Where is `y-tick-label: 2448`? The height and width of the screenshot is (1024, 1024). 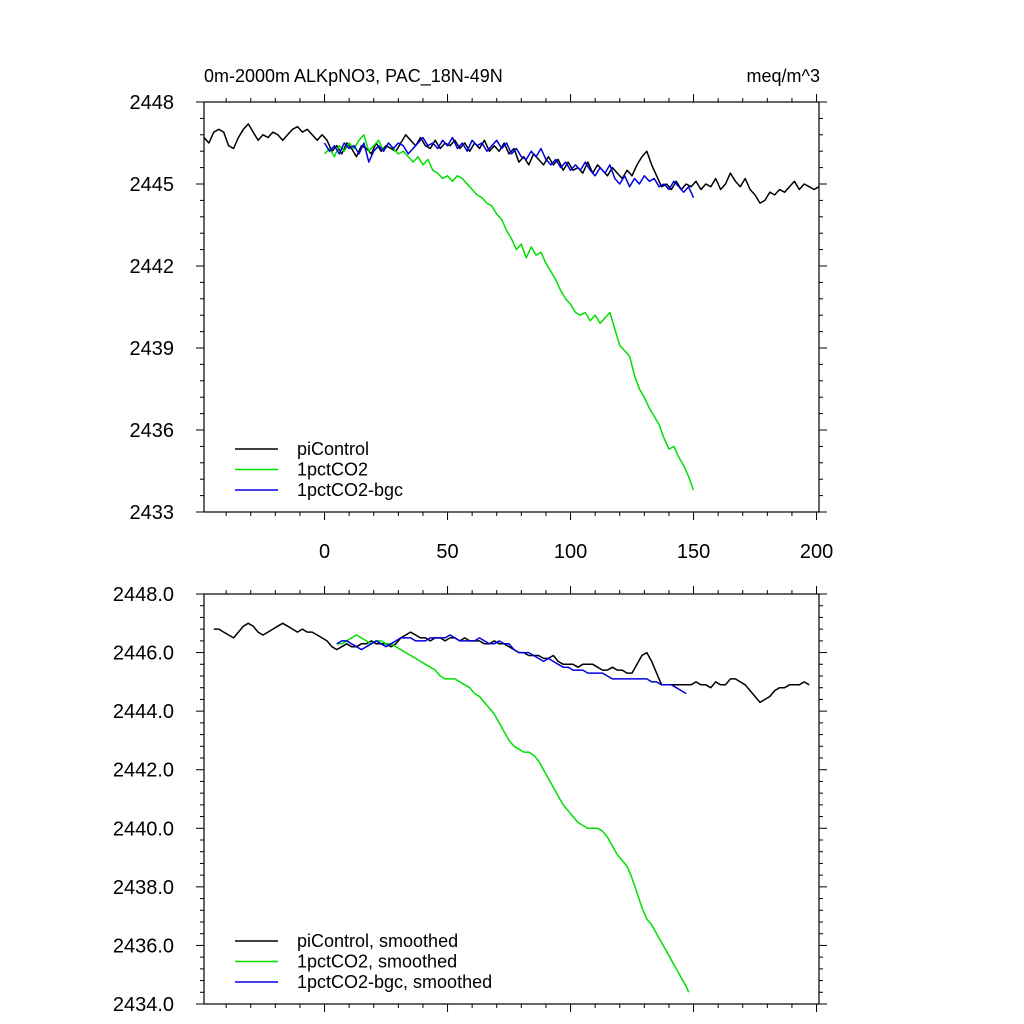
y-tick-label: 2448 is located at coordinates (152, 103).